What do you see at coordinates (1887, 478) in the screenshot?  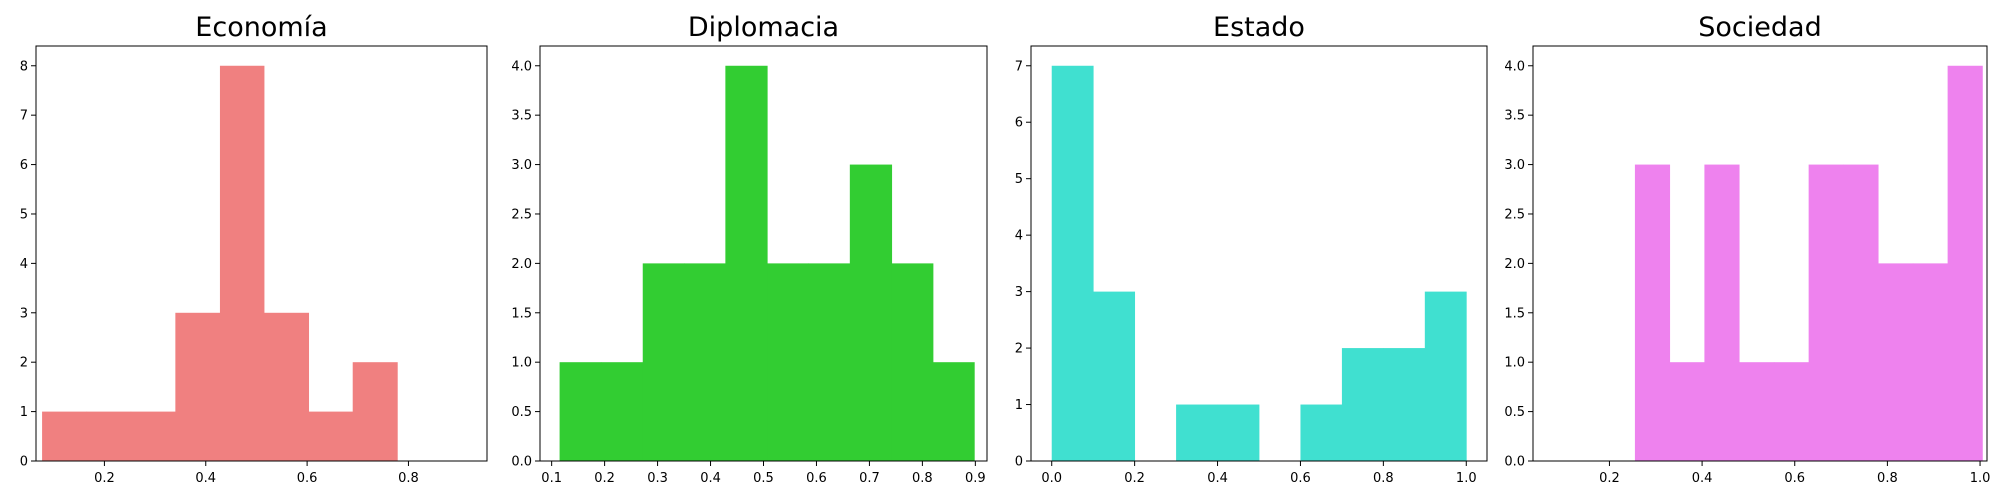 I see `x-tick-label-sociedad-3: 0.8` at bounding box center [1887, 478].